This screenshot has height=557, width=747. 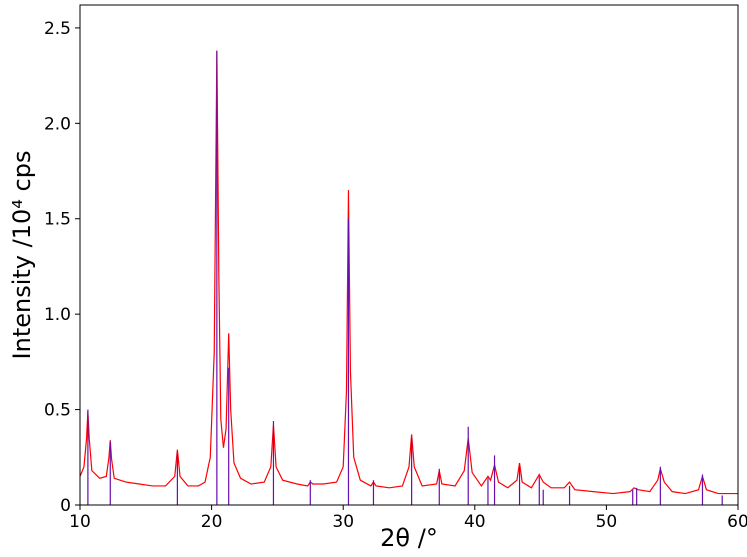 I want to click on y-tick-label: 1.0, so click(x=57, y=315).